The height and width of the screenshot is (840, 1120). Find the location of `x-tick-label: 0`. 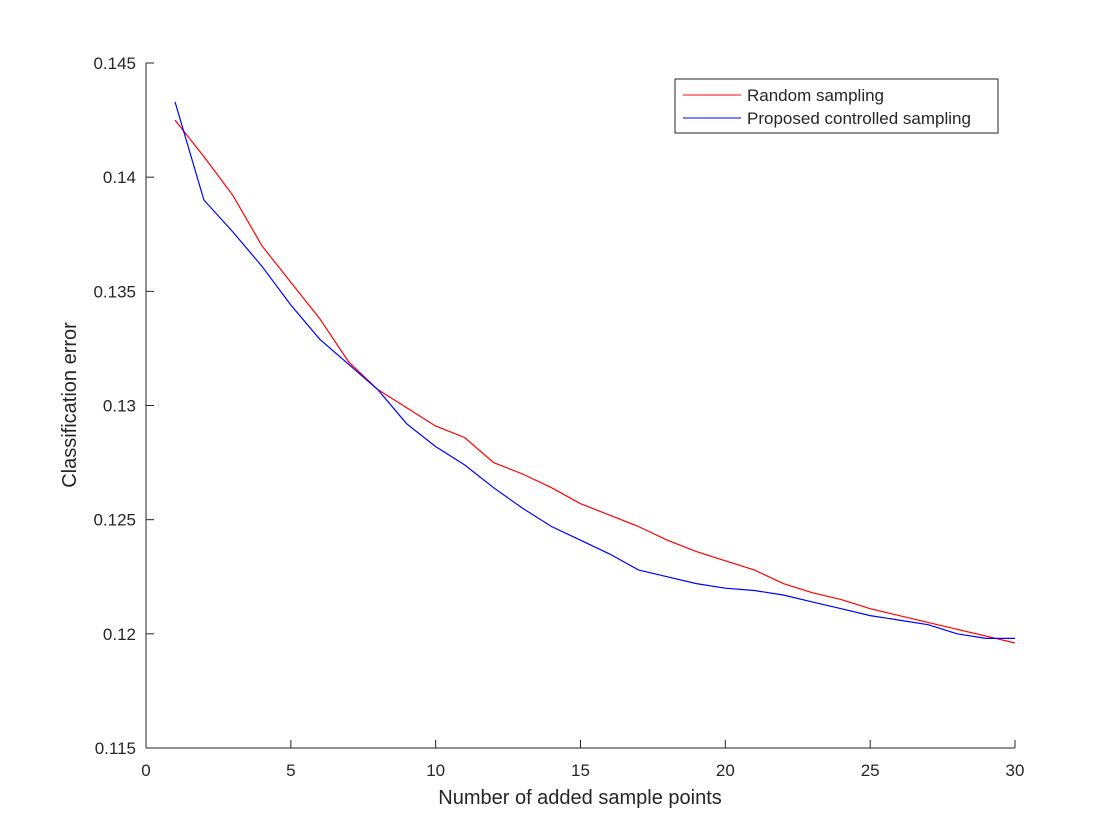

x-tick-label: 0 is located at coordinates (145, 770).